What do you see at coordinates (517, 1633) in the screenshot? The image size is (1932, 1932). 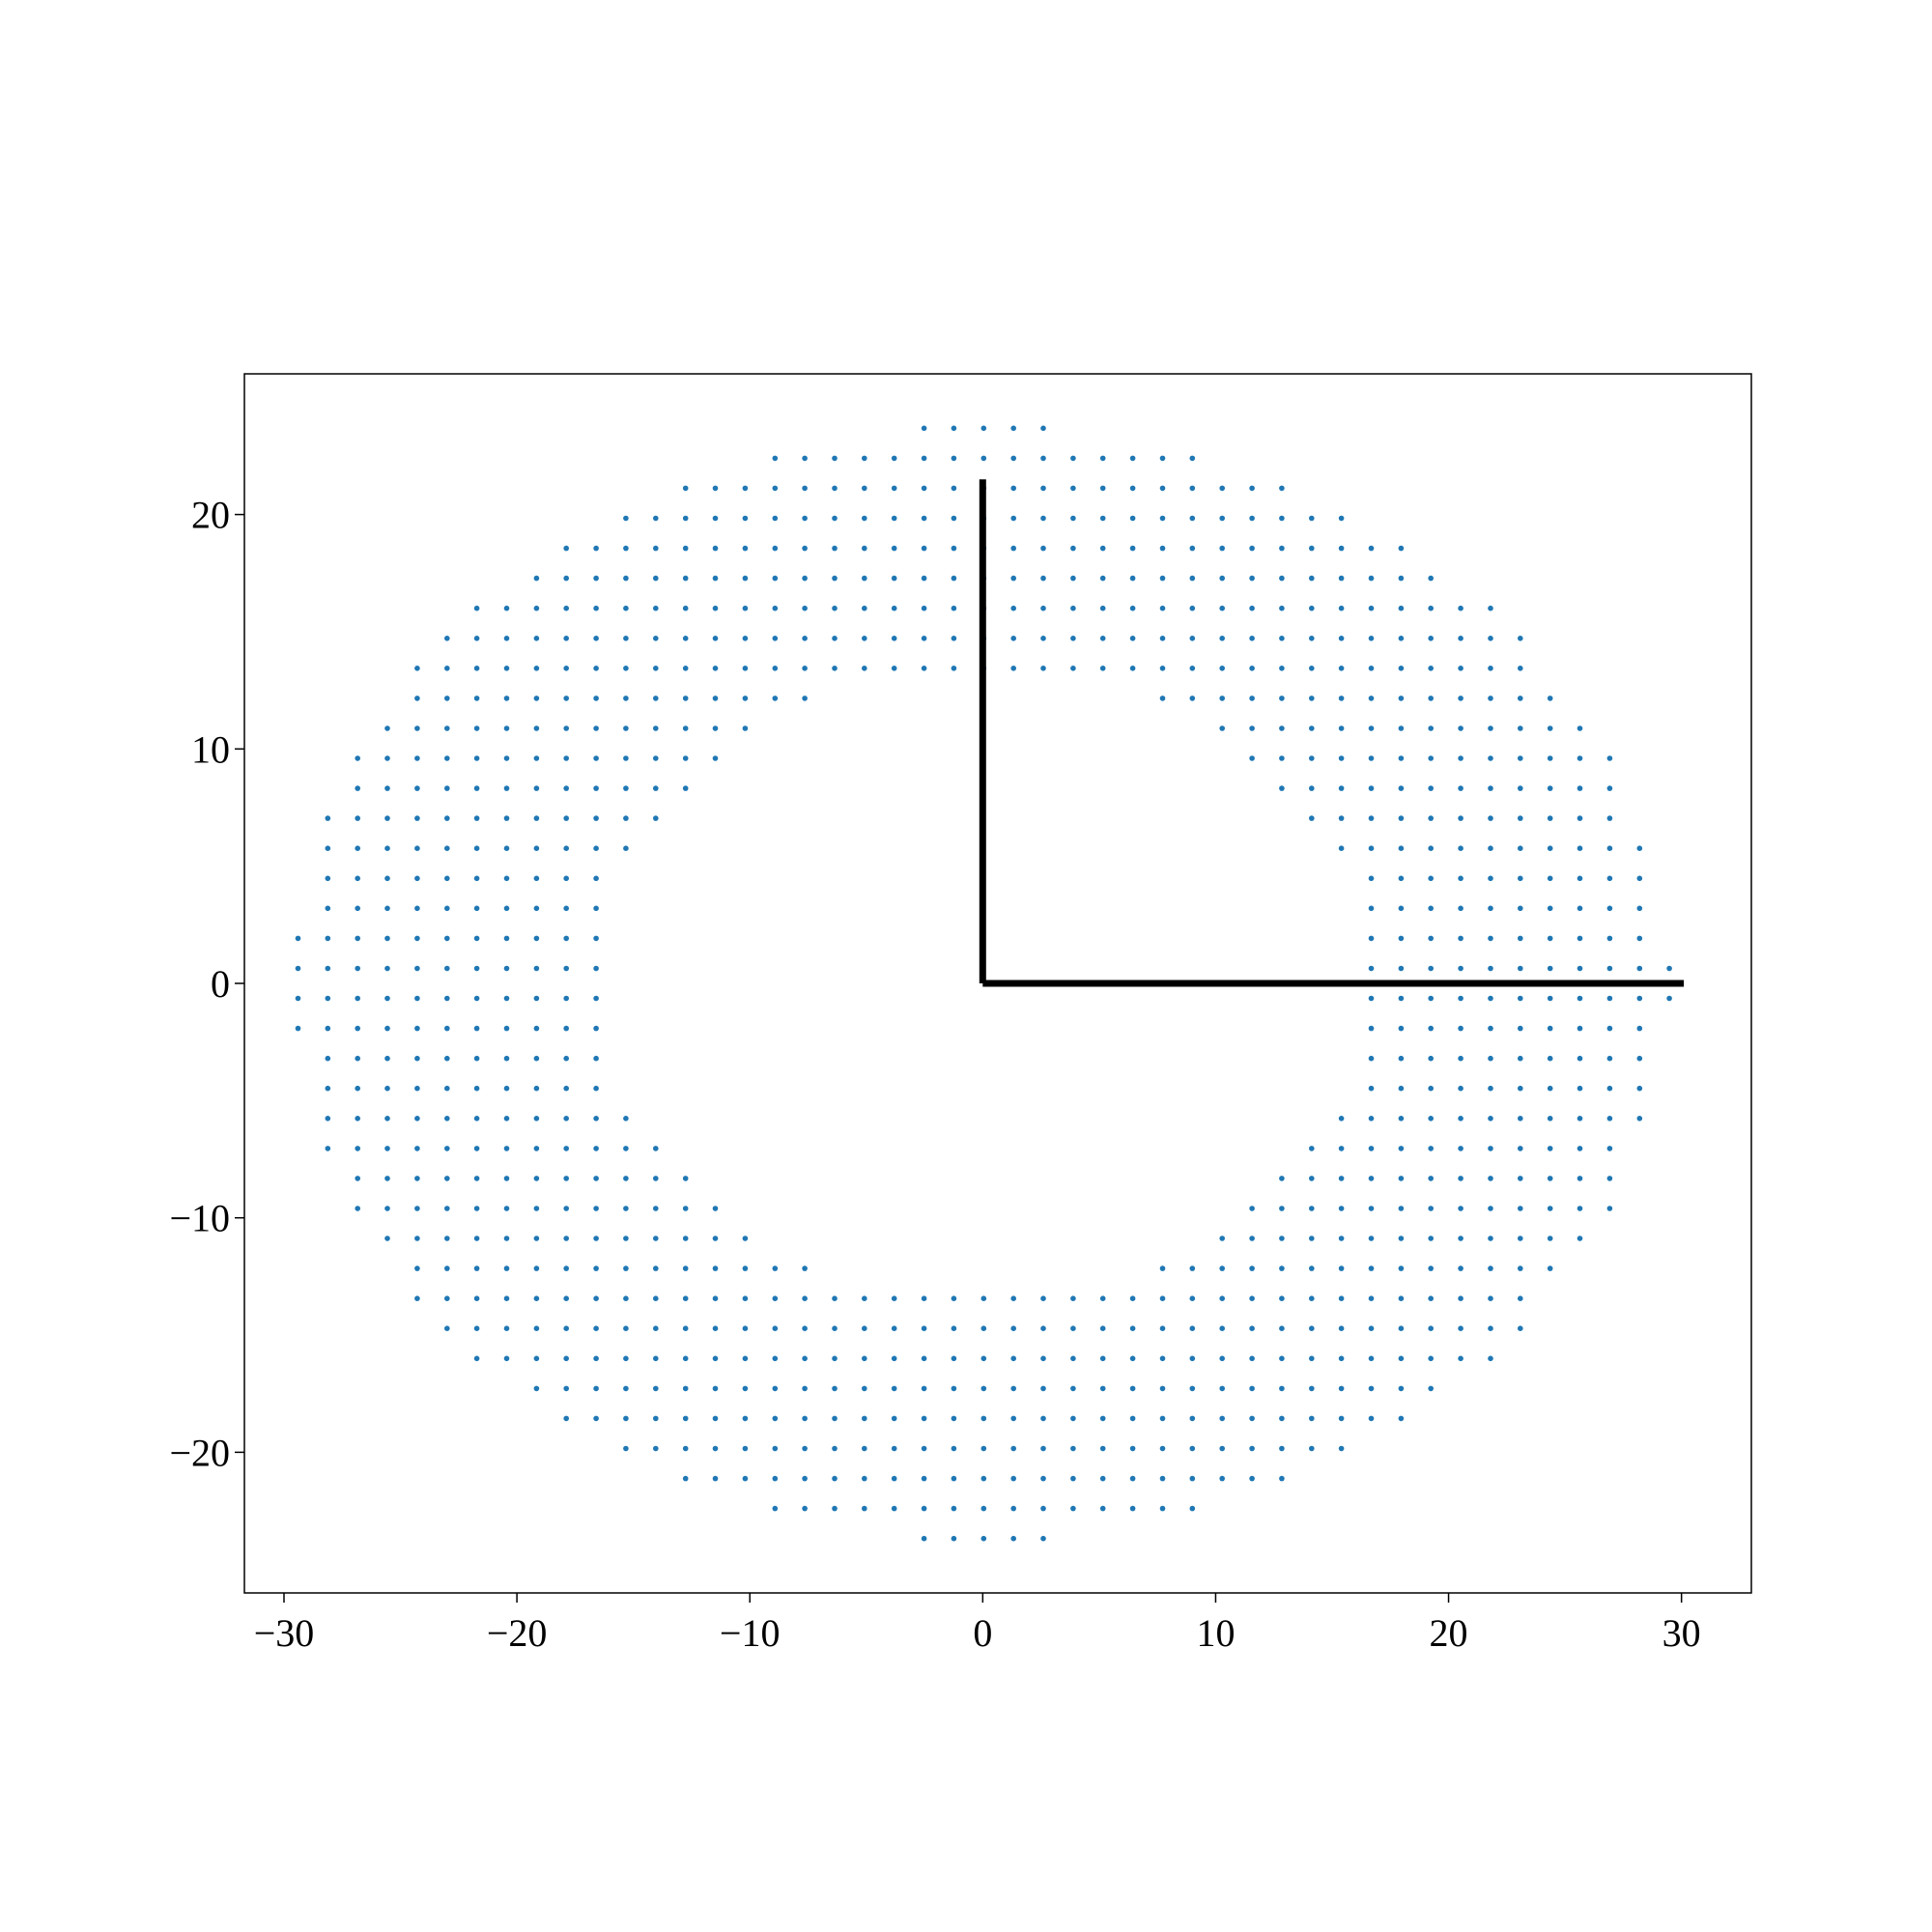 I see `x-tick-label: −20` at bounding box center [517, 1633].